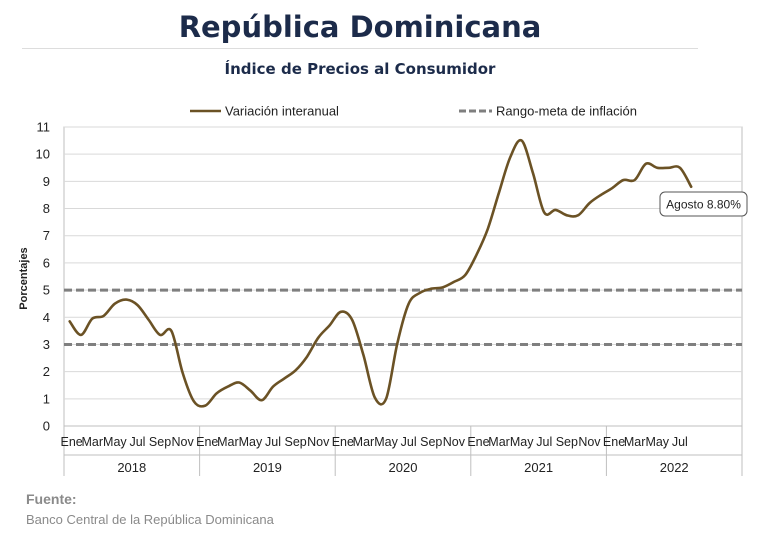  Describe the element at coordinates (46, 208) in the screenshot. I see `y-tick-label: 8` at that location.